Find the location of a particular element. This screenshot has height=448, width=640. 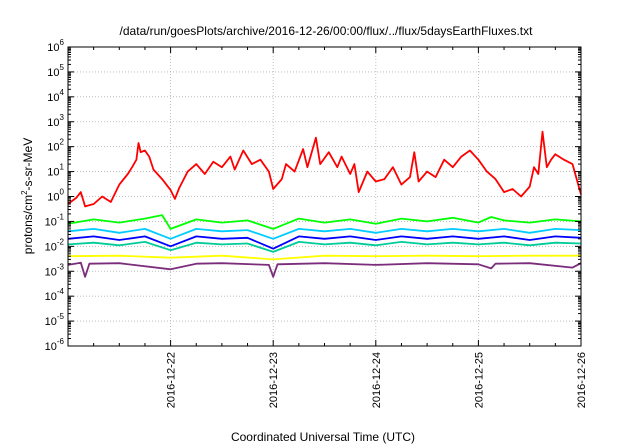

y-tick-label: 10⁻⁵ is located at coordinates (55, 320).